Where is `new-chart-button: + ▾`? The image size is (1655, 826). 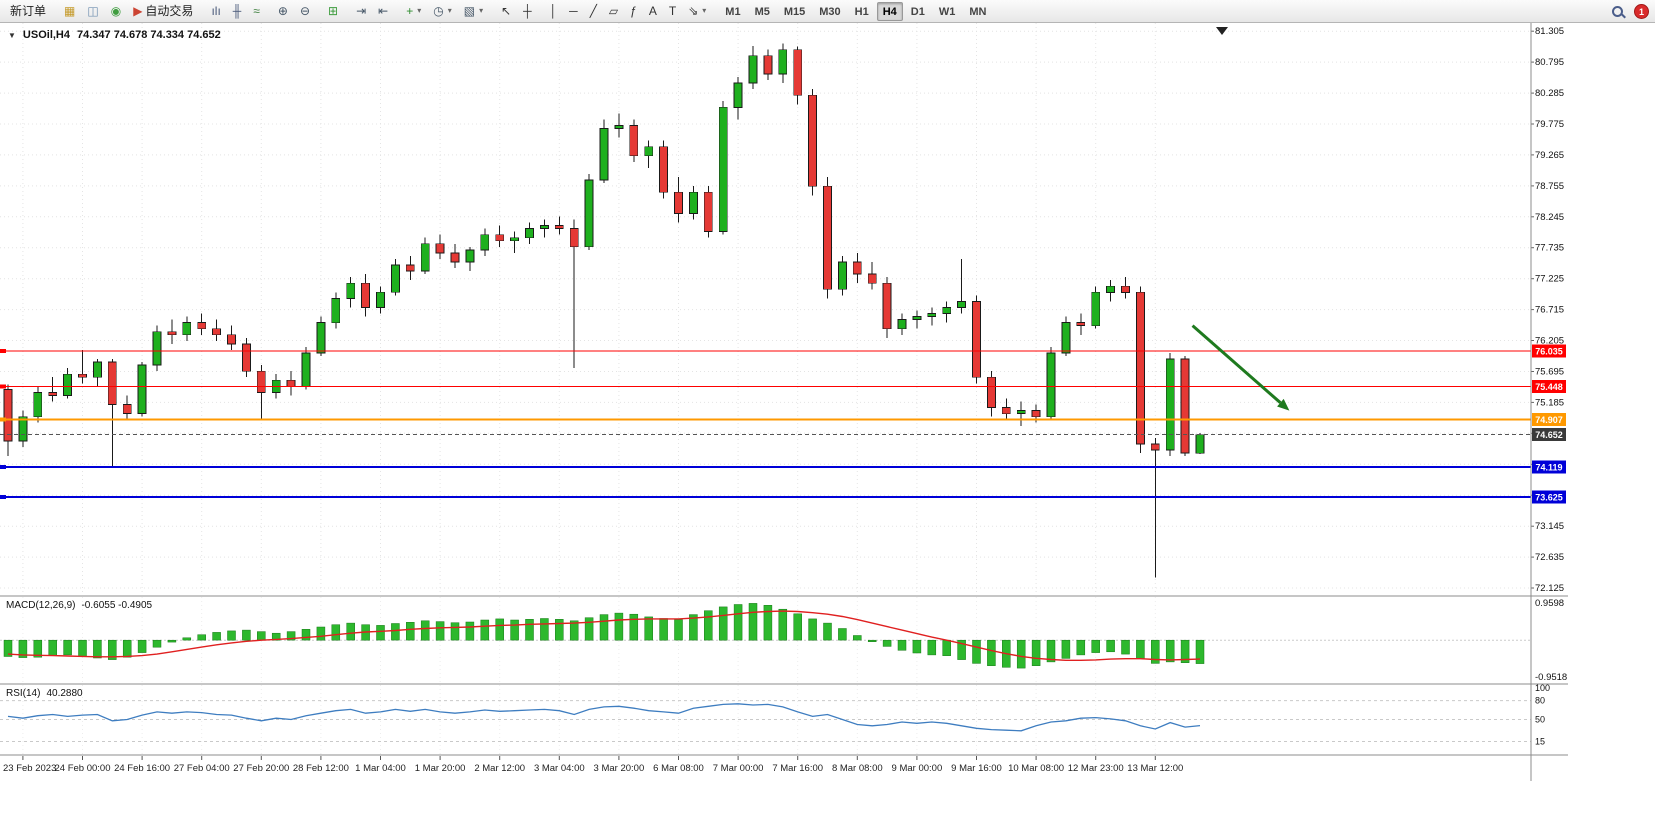
new-chart-button: + ▾ is located at coordinates (413, 10).